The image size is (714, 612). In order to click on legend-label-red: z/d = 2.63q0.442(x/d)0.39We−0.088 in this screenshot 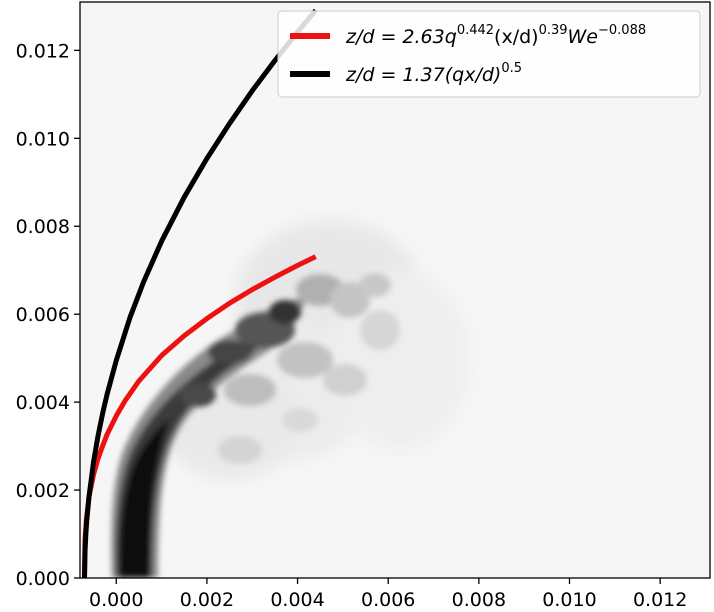, I will do `click(495, 35)`.